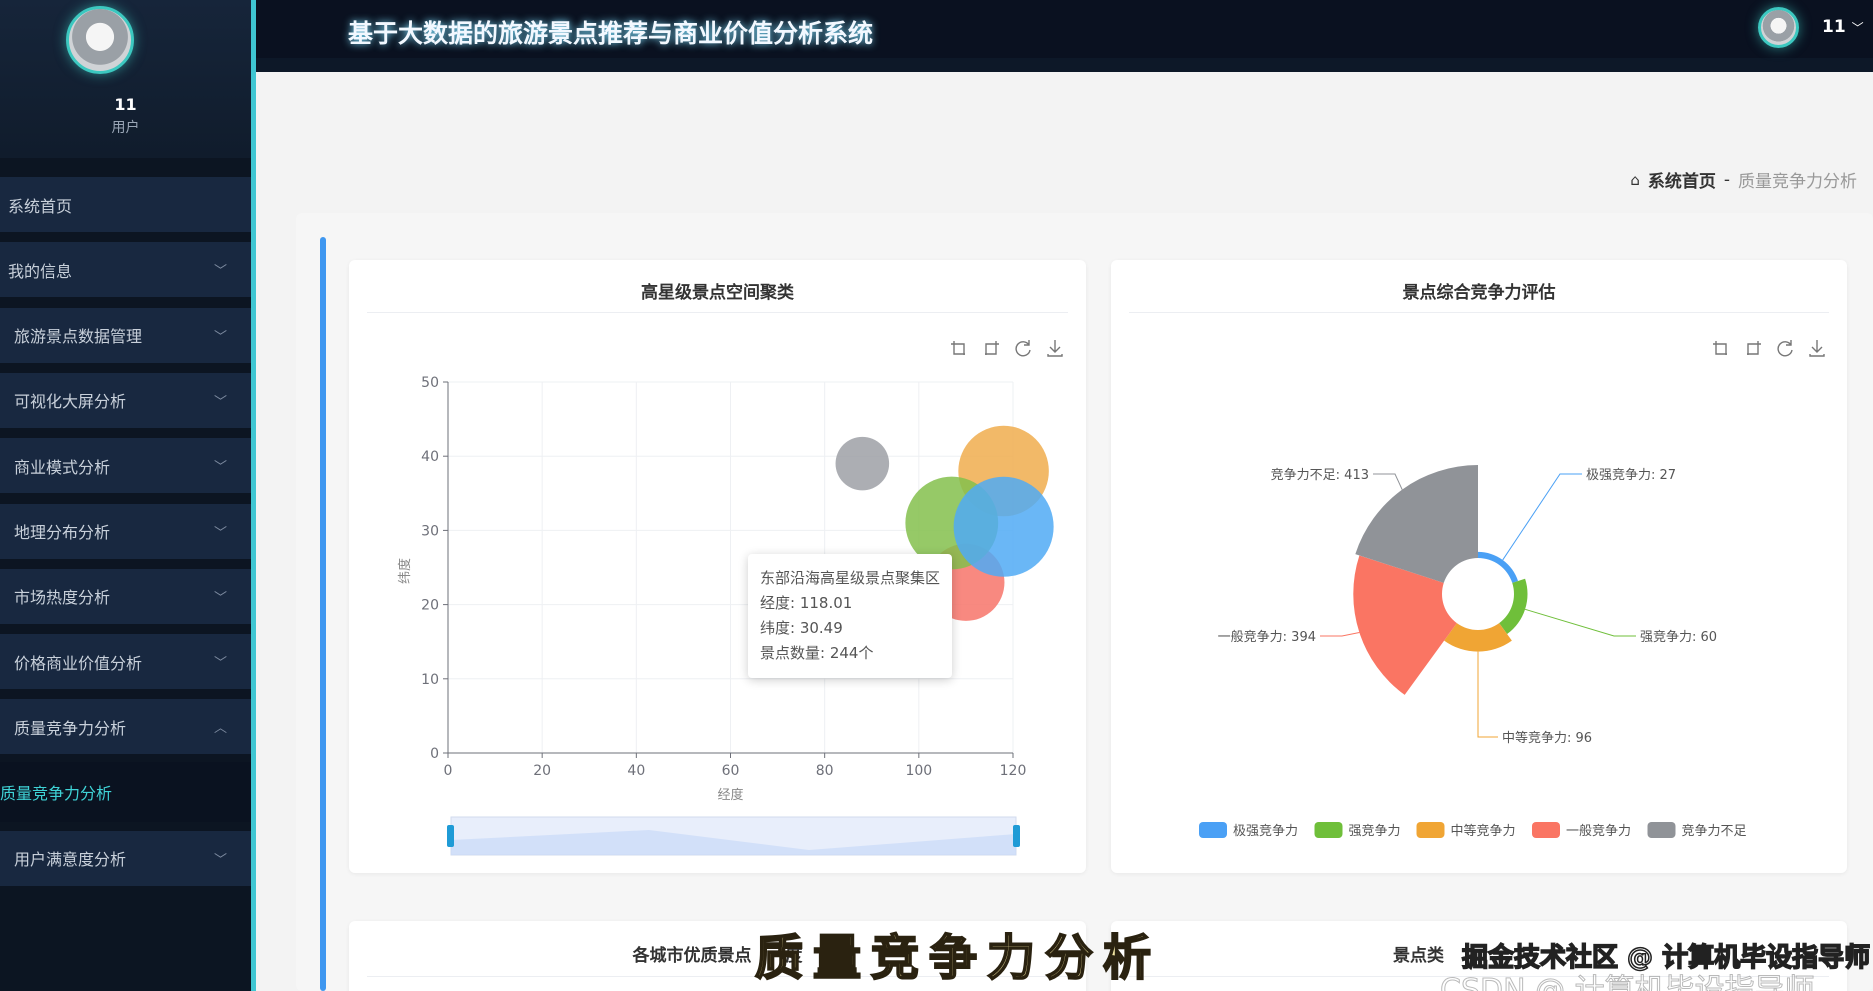 The width and height of the screenshot is (1873, 991). Describe the element at coordinates (918, 771) in the screenshot. I see `x-tick-label: 100` at that location.